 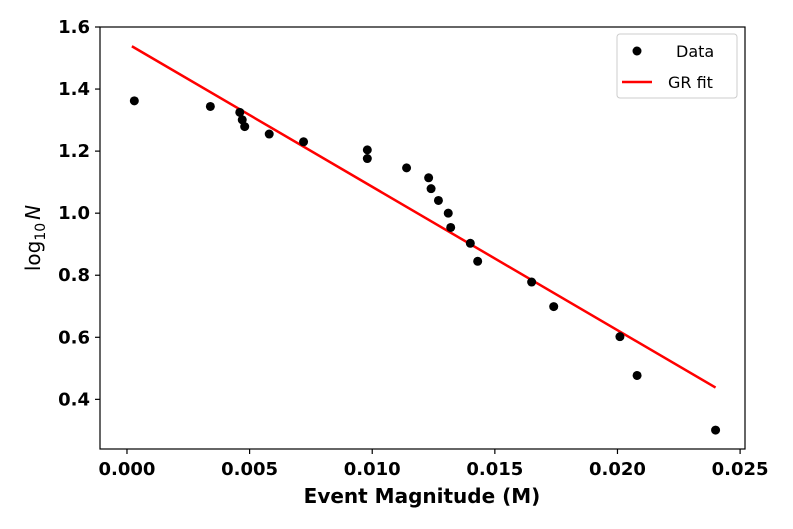 What do you see at coordinates (249, 469) in the screenshot?
I see `x-tick-label: 0.005` at bounding box center [249, 469].